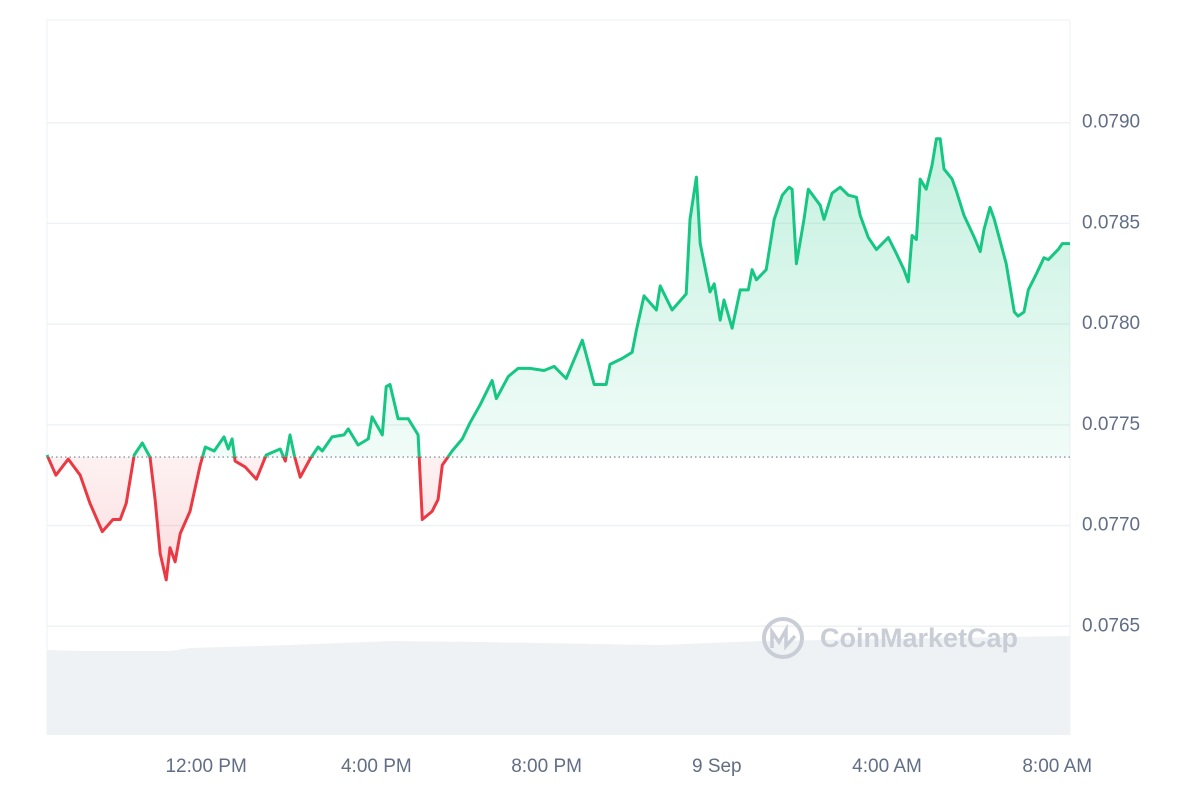 Image resolution: width=1200 pixels, height=800 pixels. Describe the element at coordinates (558, 685) in the screenshot. I see `volume-band` at that location.